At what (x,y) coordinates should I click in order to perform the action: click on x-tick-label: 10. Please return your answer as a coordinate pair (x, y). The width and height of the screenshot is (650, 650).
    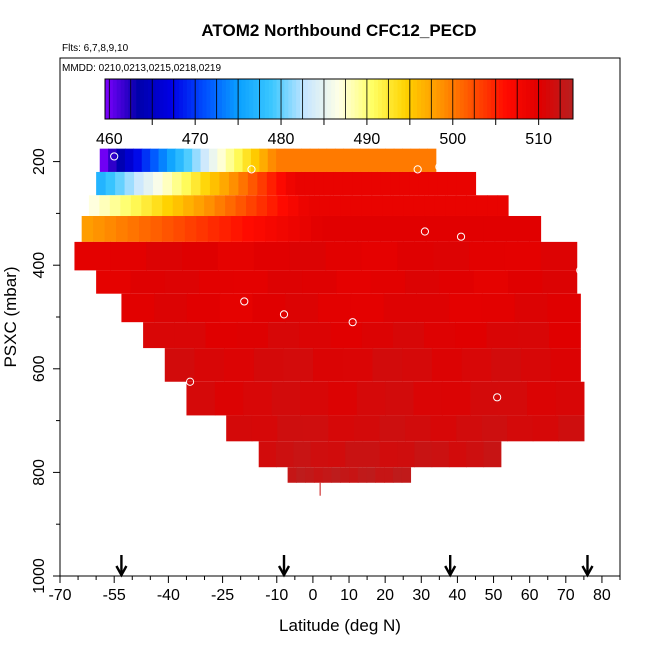
    Looking at the image, I should click on (349, 595).